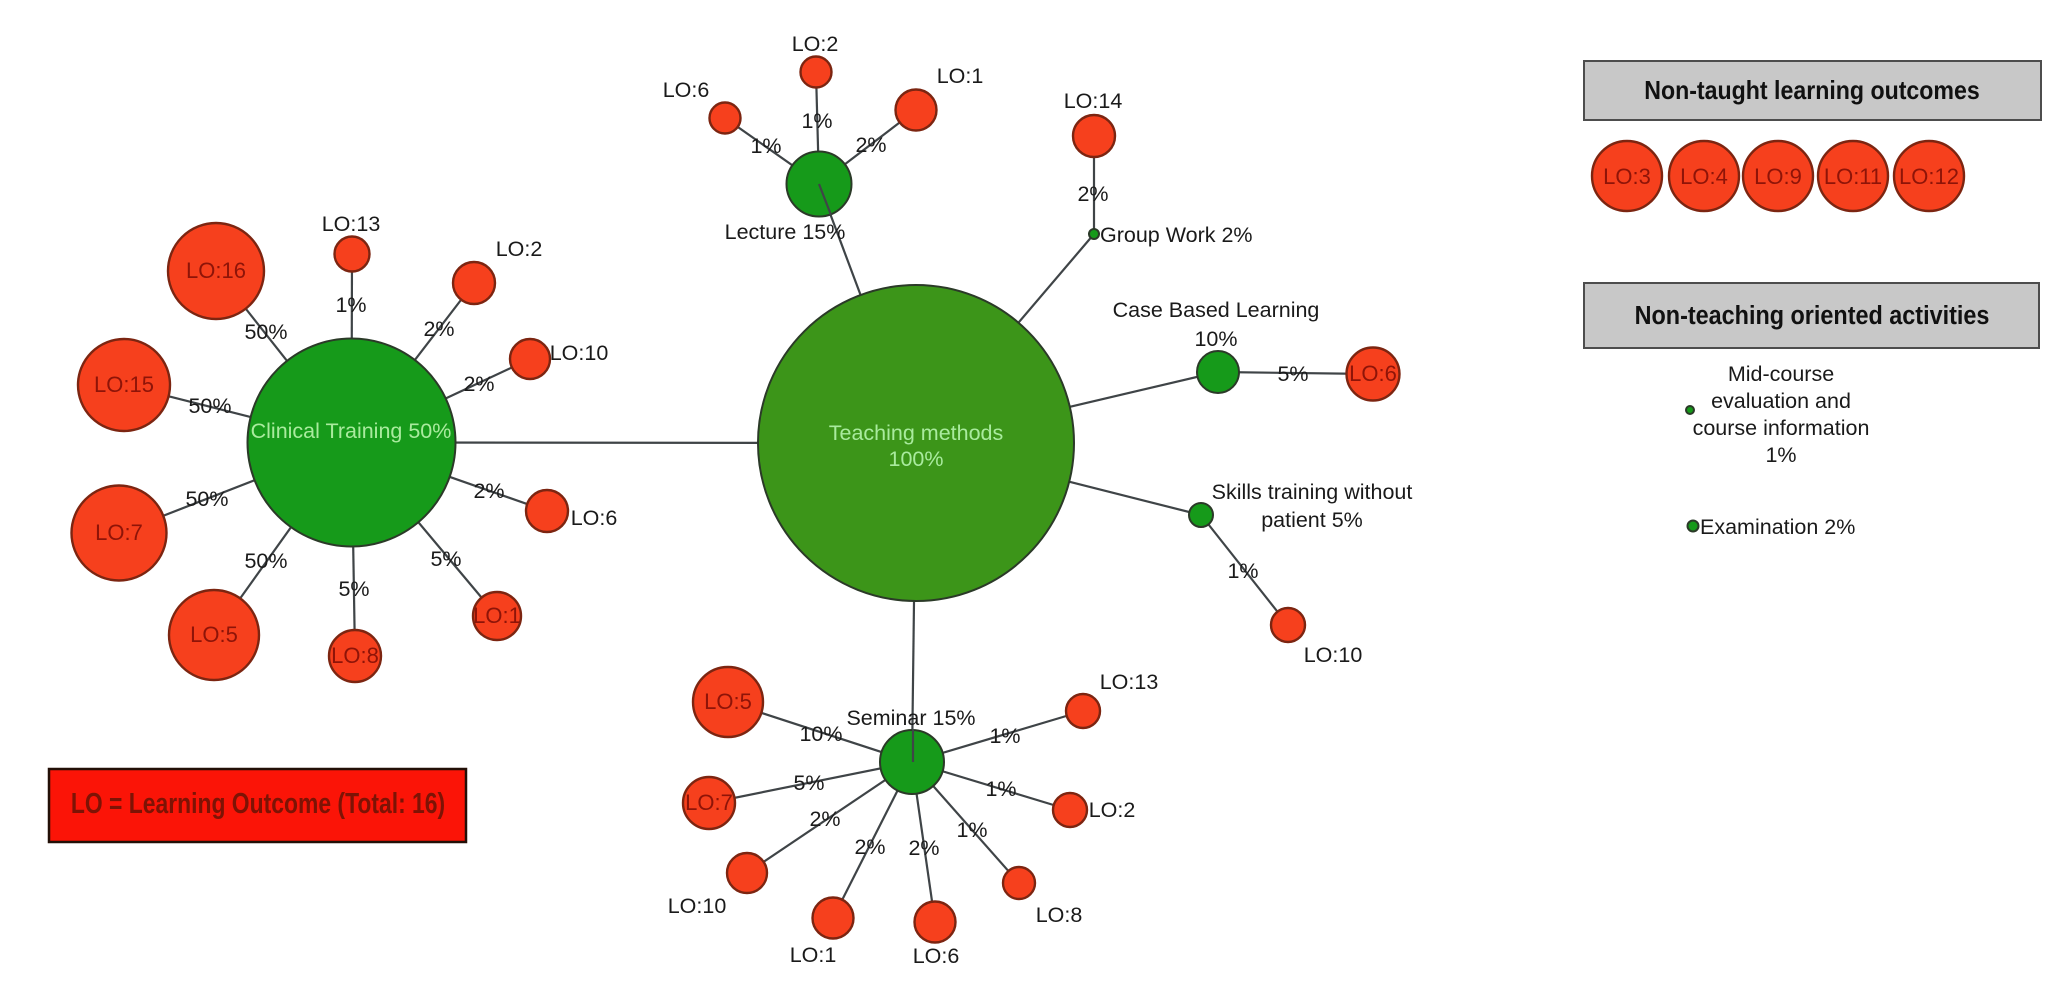 The width and height of the screenshot is (2059, 1006). Describe the element at coordinates (258, 802) in the screenshot. I see `svg-text:LO = Learning Outcome (Total:: LO = Learning Outcome (Total: 16)` at that location.